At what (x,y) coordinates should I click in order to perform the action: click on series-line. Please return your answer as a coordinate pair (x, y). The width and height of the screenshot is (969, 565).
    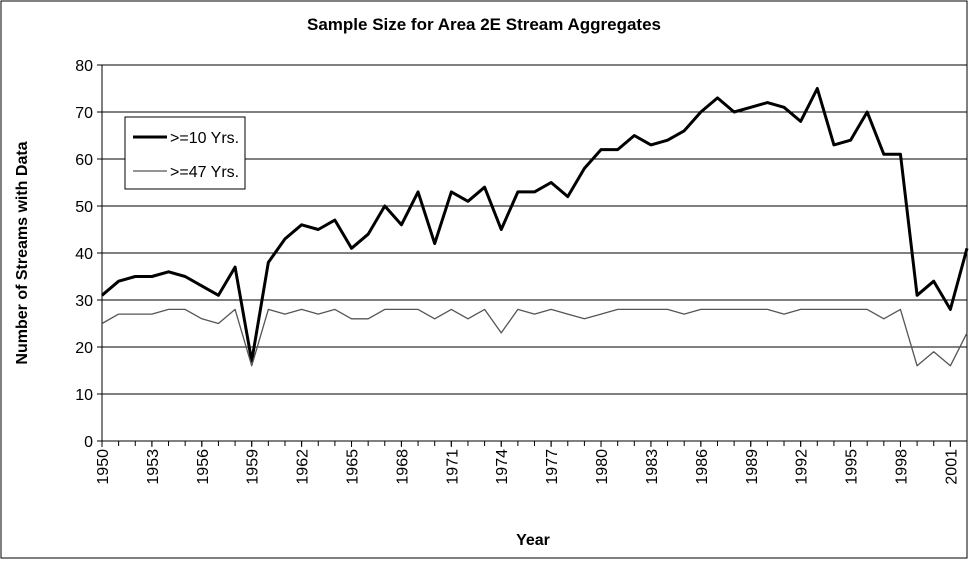
    Looking at the image, I should click on (534, 337).